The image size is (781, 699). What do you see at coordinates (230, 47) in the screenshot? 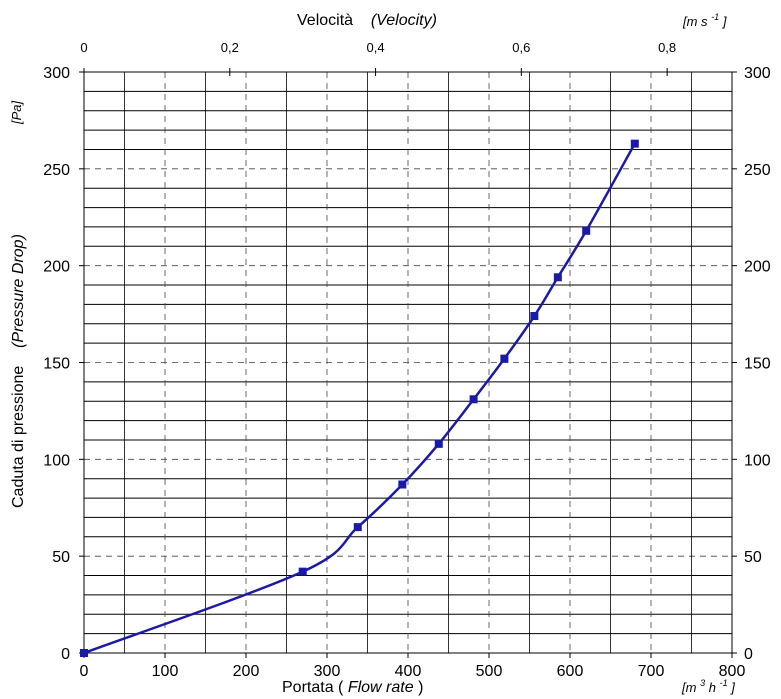
I see `top-tick-label: 0,2` at bounding box center [230, 47].